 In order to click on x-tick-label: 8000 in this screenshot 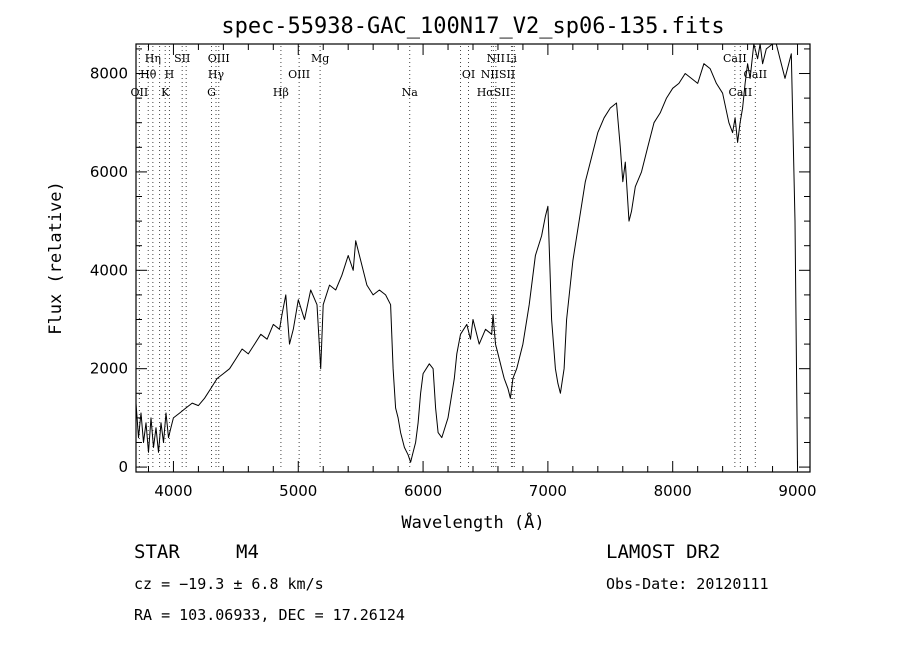, I will do `click(673, 491)`.